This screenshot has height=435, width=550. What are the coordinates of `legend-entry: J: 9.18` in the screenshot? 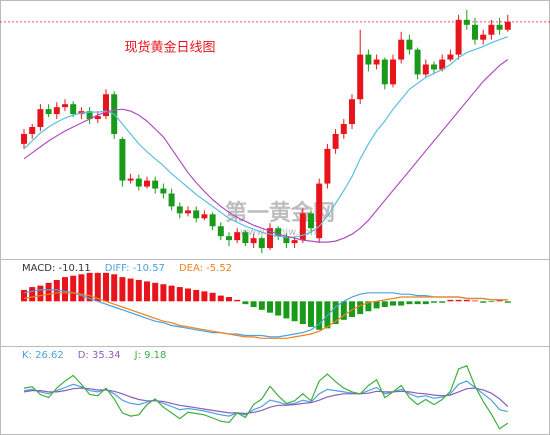 It's located at (150, 355).